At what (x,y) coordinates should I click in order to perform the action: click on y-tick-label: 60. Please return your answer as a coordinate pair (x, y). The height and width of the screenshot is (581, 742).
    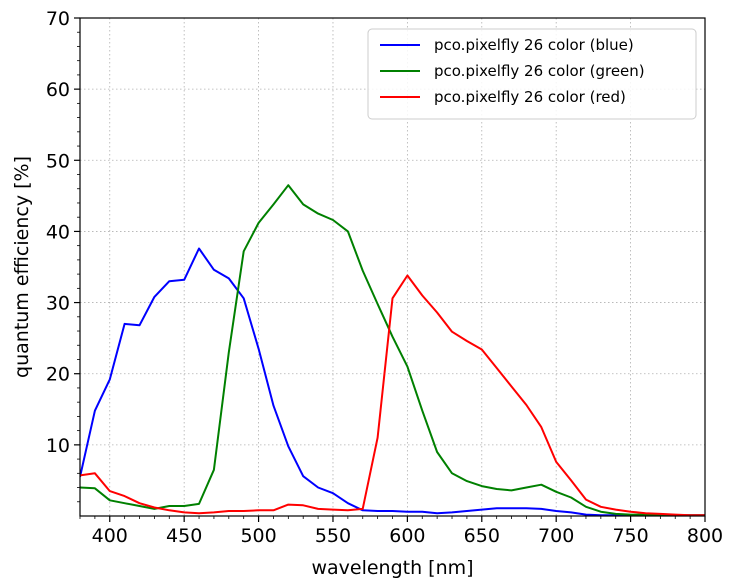
    Looking at the image, I should click on (58, 90).